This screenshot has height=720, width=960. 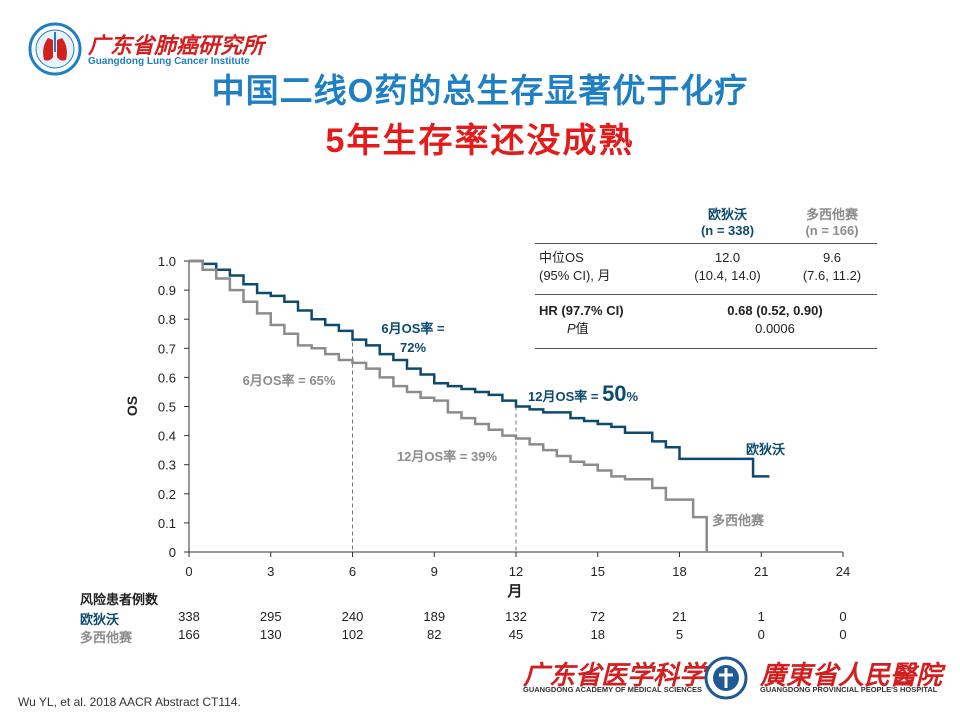 What do you see at coordinates (761, 616) in the screenshot?
I see `risk-value: 1` at bounding box center [761, 616].